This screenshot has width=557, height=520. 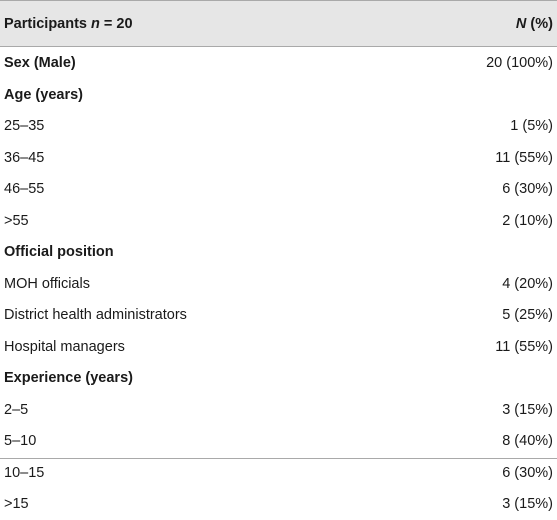 What do you see at coordinates (278, 23) in the screenshot?
I see `table-header: Participants n = 20 N (%)` at bounding box center [278, 23].